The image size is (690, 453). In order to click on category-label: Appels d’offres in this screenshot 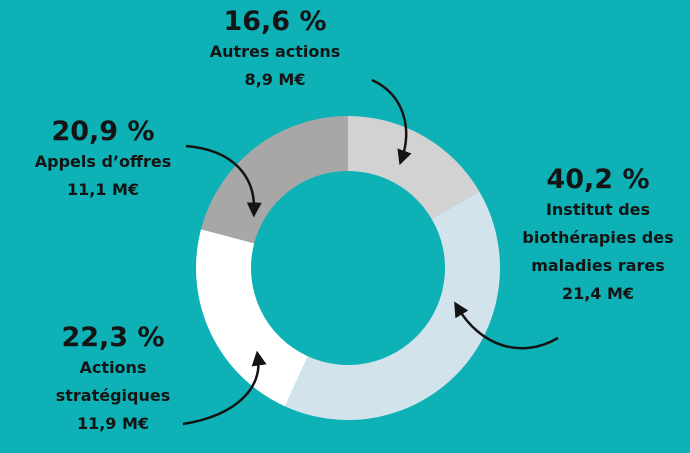, I will do `click(103, 161)`.